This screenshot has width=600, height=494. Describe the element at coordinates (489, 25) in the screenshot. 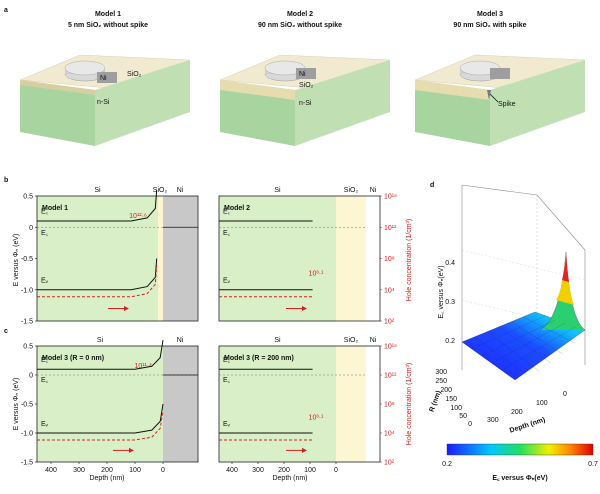

I see `model-3-subtitle: 90 nm SiO₂ with spike` at that location.